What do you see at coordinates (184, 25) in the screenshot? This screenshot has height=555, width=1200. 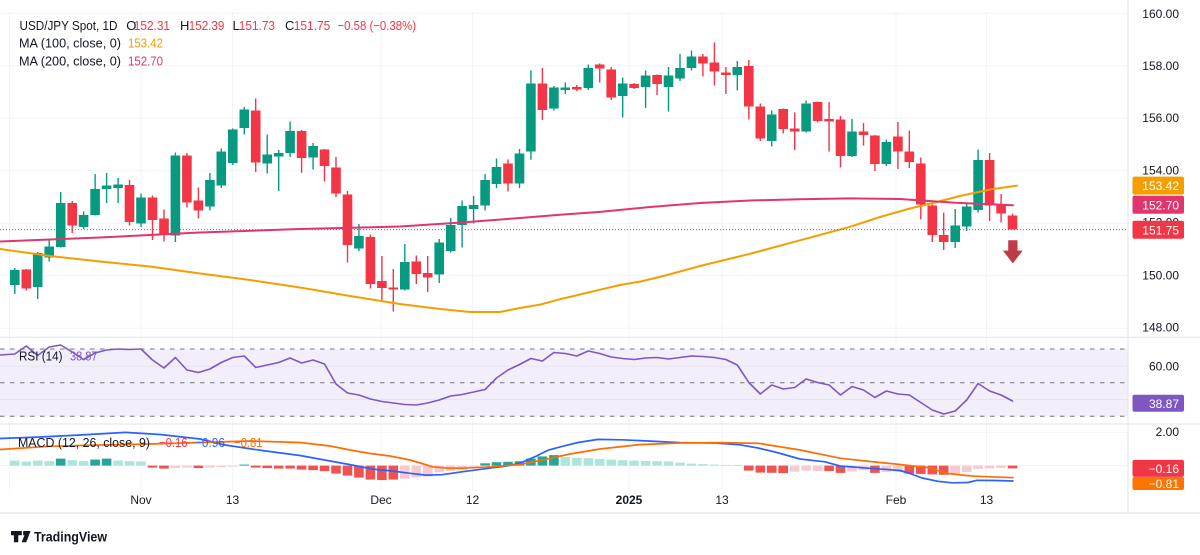 I see `svg-text: H` at bounding box center [184, 25].